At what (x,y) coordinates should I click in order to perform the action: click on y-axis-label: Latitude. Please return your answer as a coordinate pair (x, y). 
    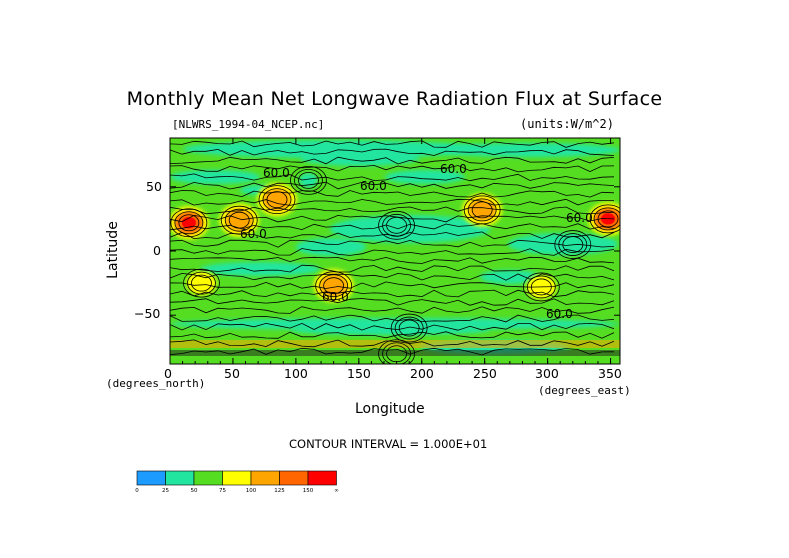
    Looking at the image, I should click on (112, 250).